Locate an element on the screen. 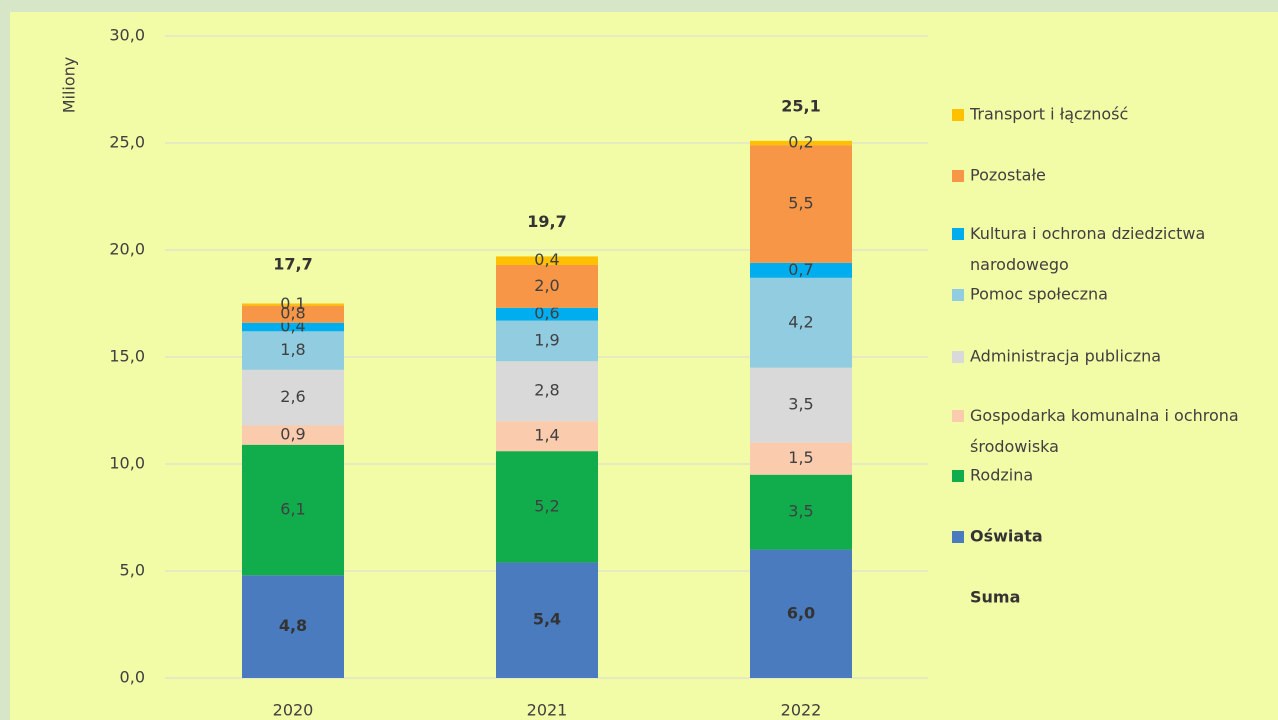 This screenshot has height=720, width=1278. value-label: 1,9 is located at coordinates (546, 339).